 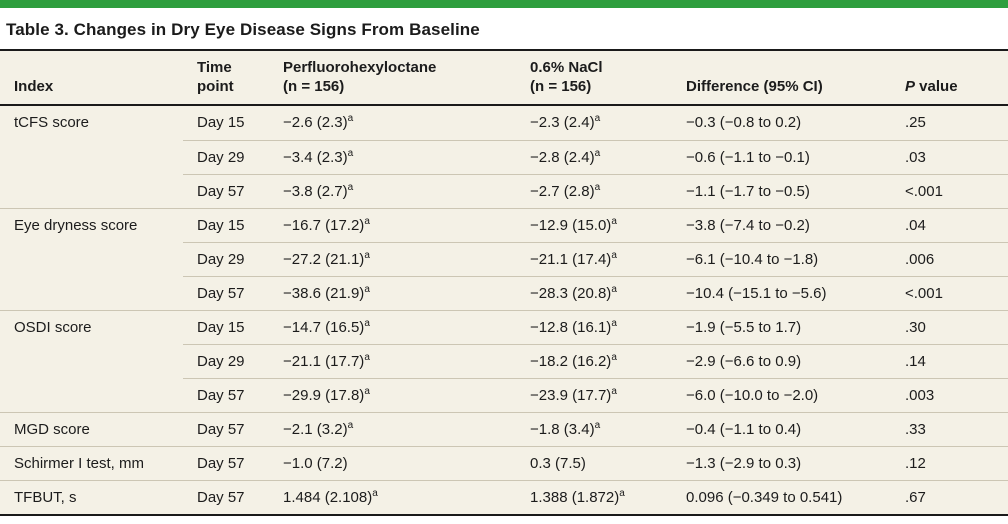 I want to click on cell-p-value: .003, so click(x=949, y=394).